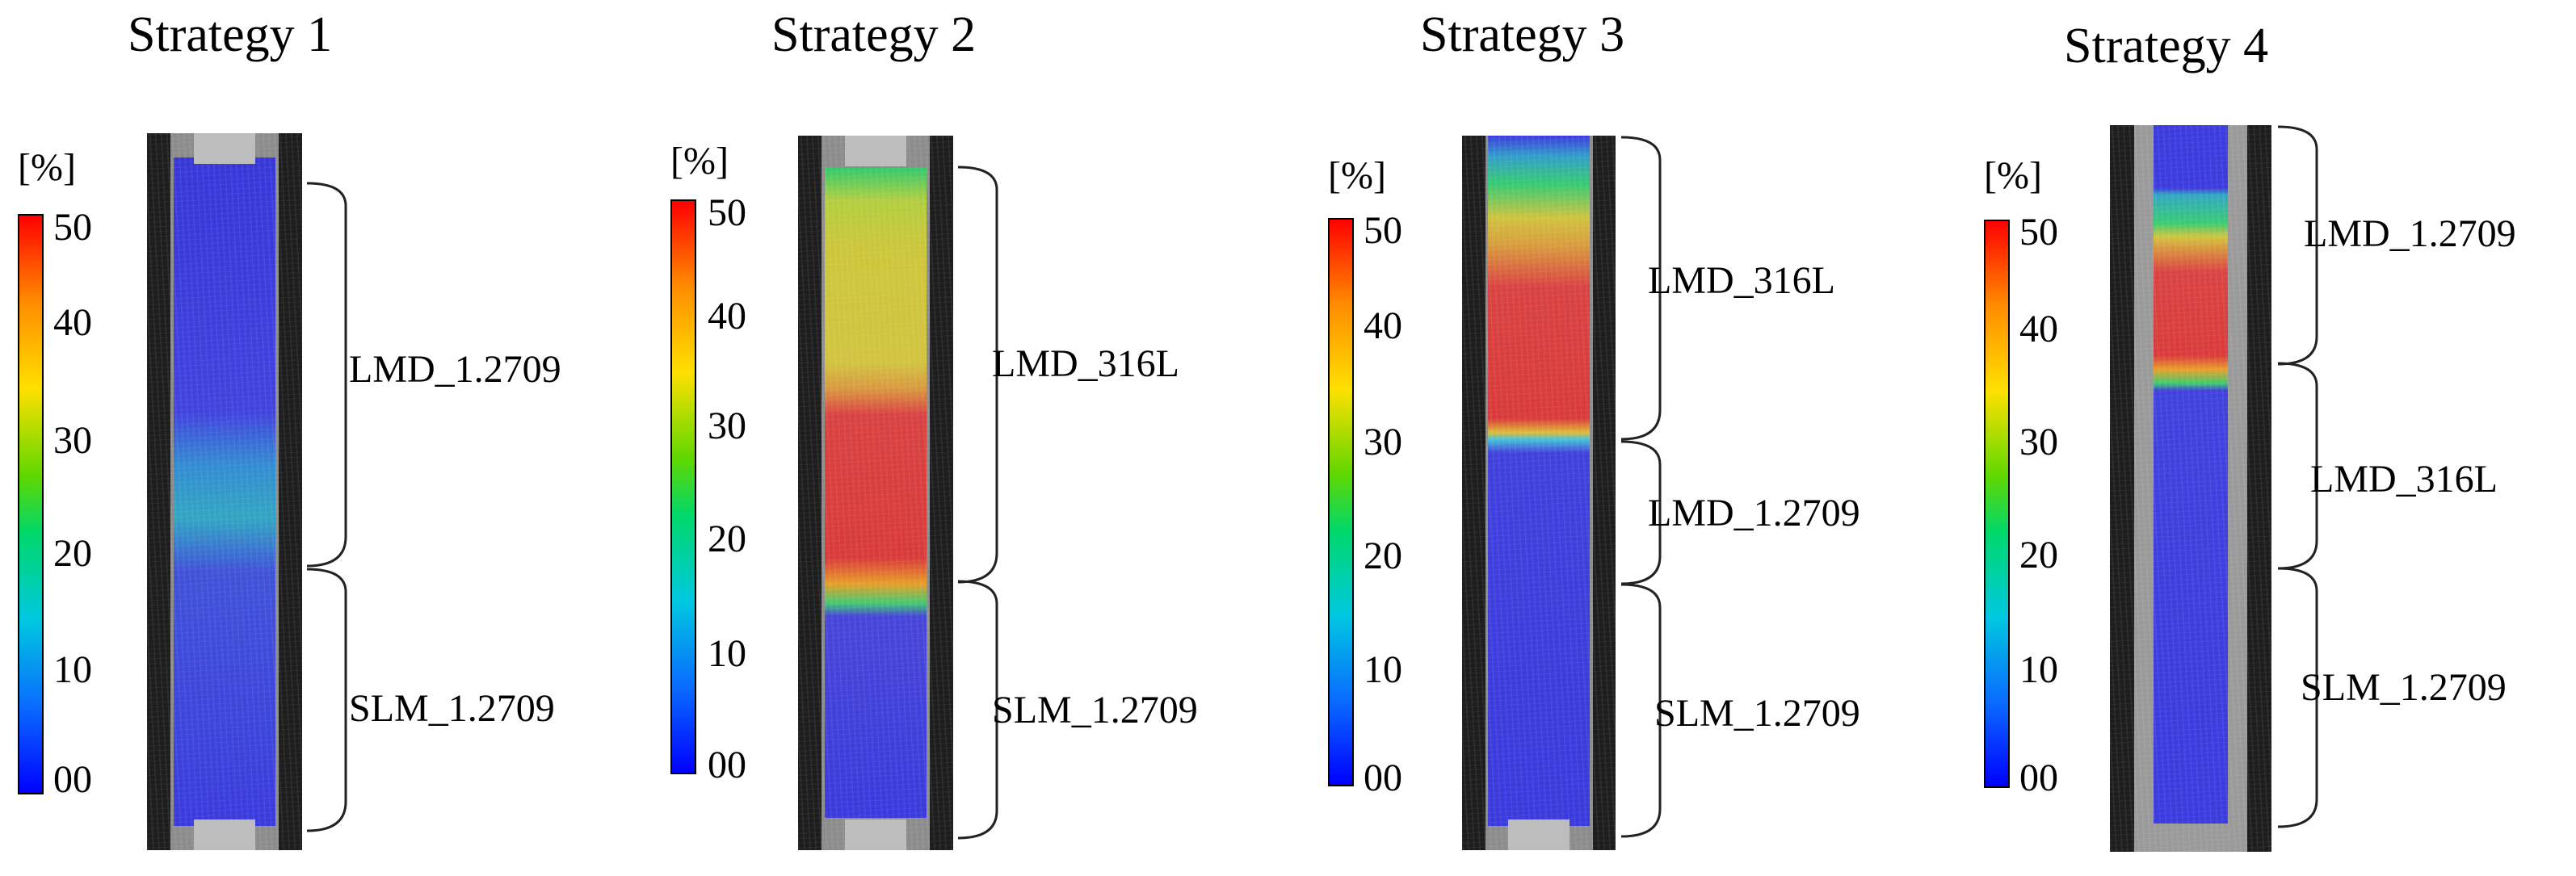  Describe the element at coordinates (1523, 34) in the screenshot. I see `panel-title: Strategy 3` at that location.